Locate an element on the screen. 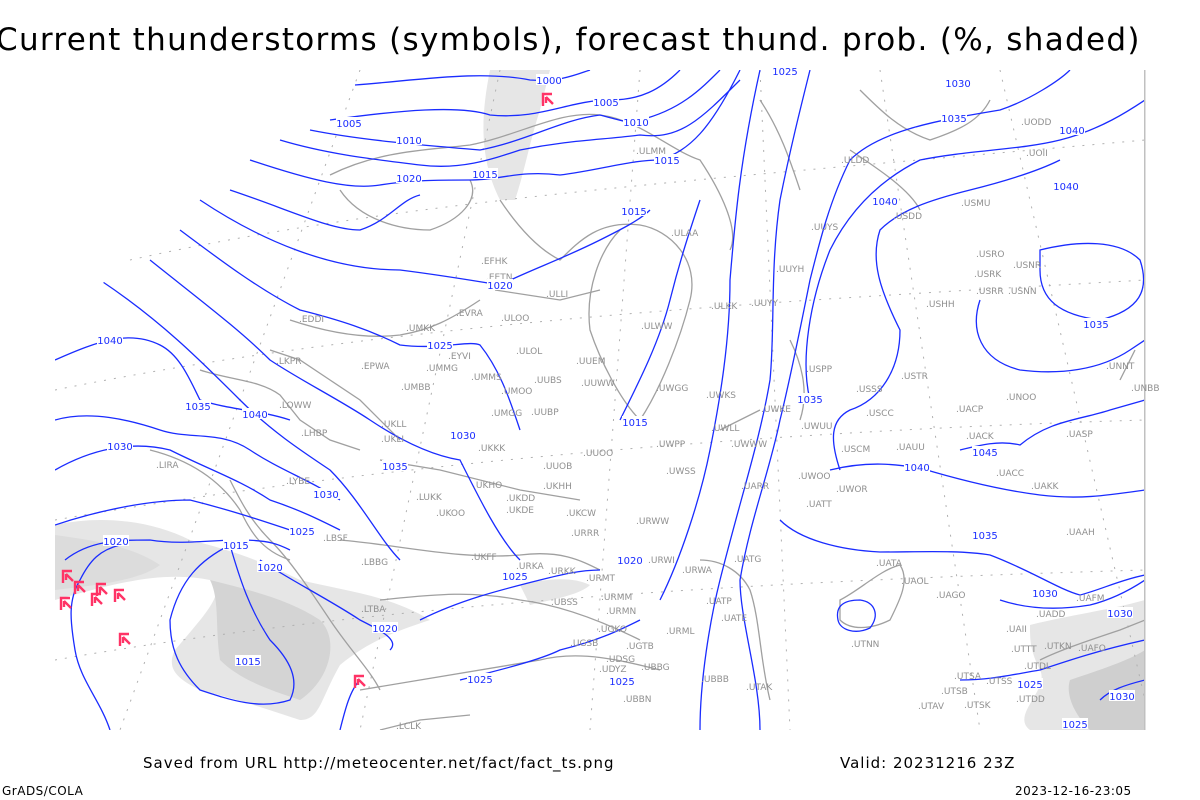 The height and width of the screenshot is (800, 1200). station-label: .UTSA is located at coordinates (968, 677).